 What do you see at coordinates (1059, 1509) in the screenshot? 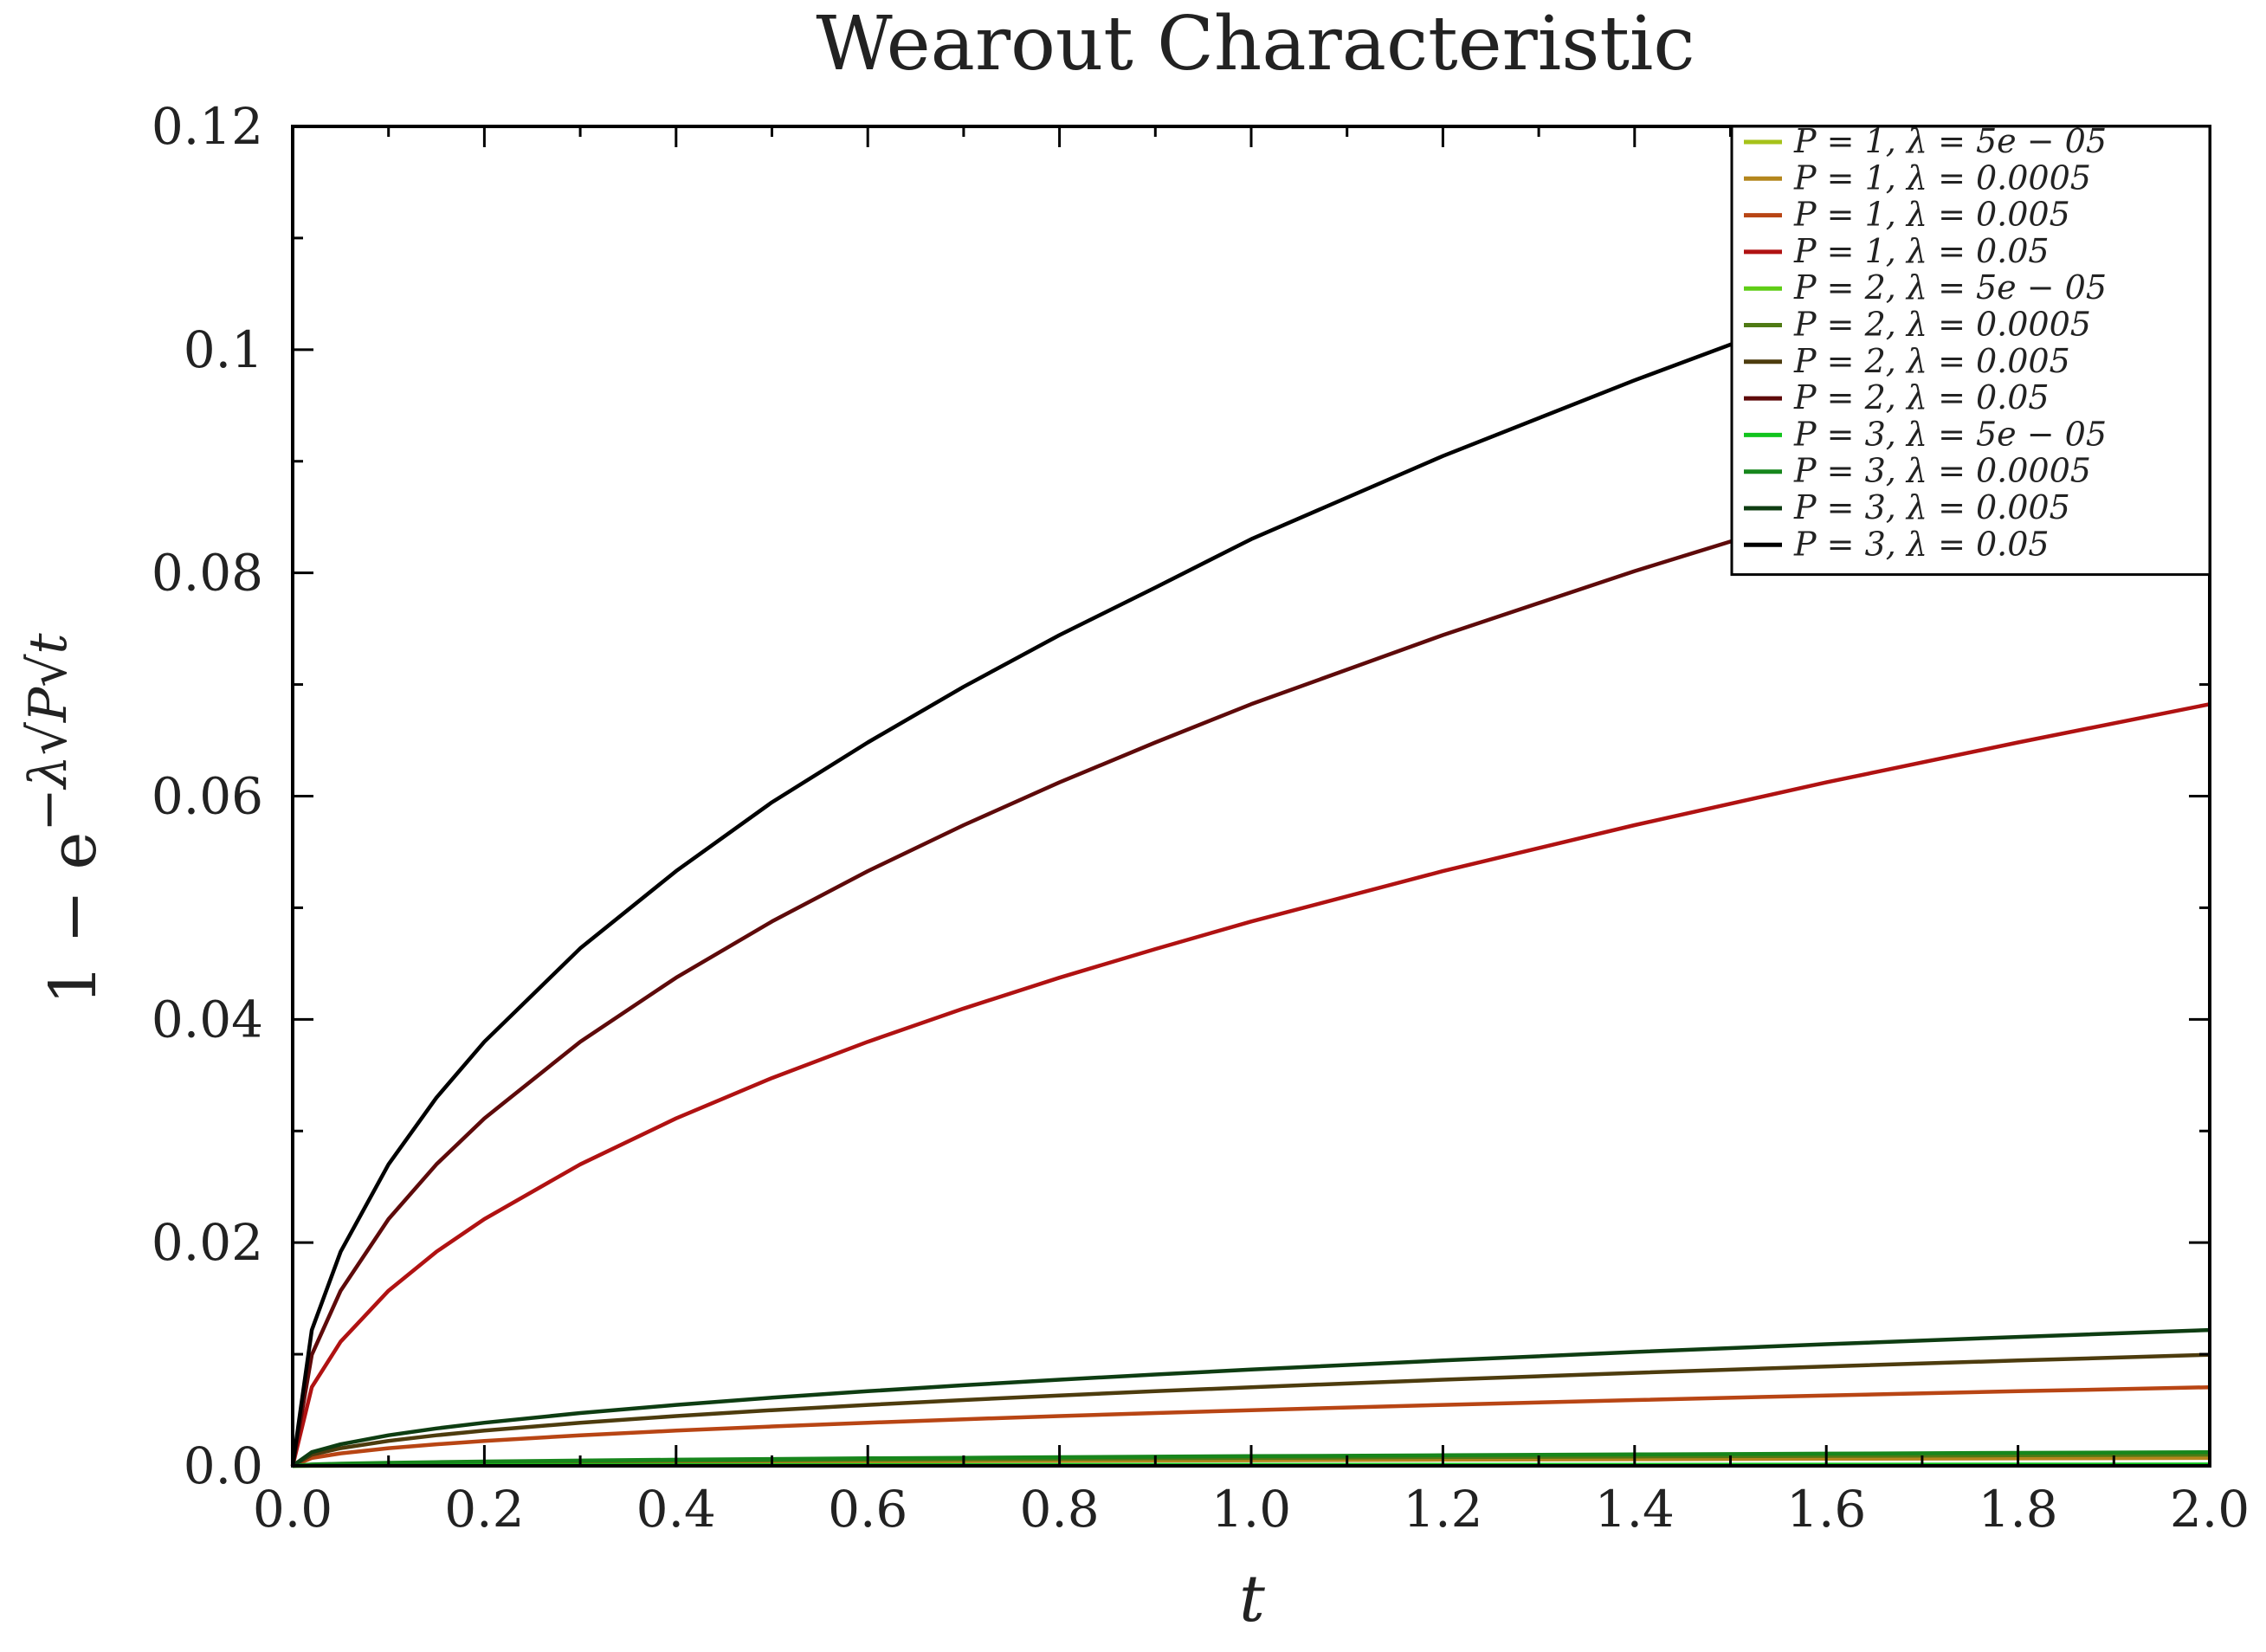
I see `x-tick-label: 0.8` at bounding box center [1059, 1509].